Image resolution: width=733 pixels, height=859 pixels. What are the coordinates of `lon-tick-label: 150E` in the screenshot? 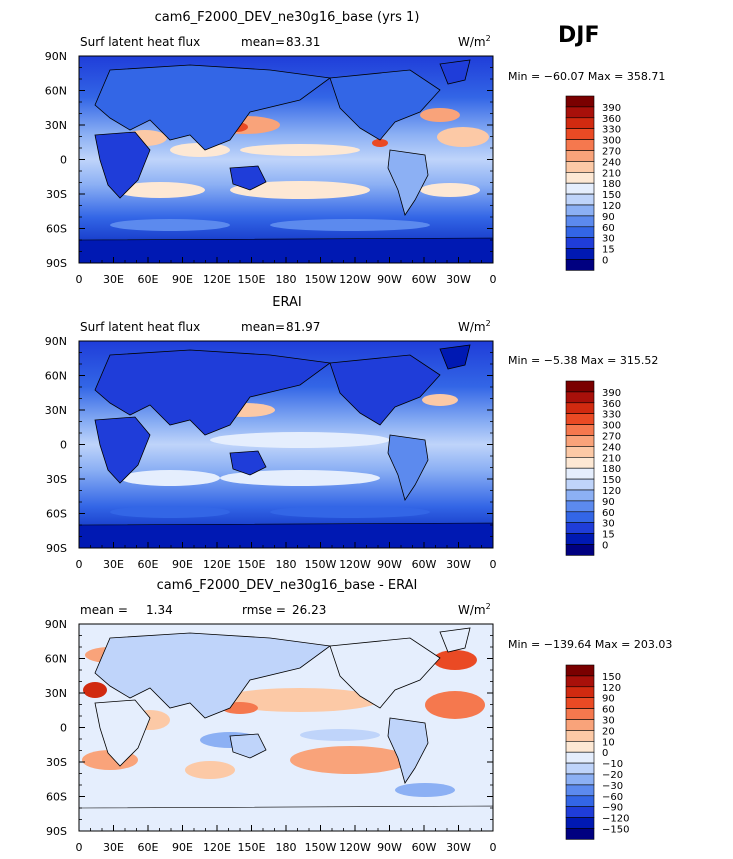 It's located at (252, 279).